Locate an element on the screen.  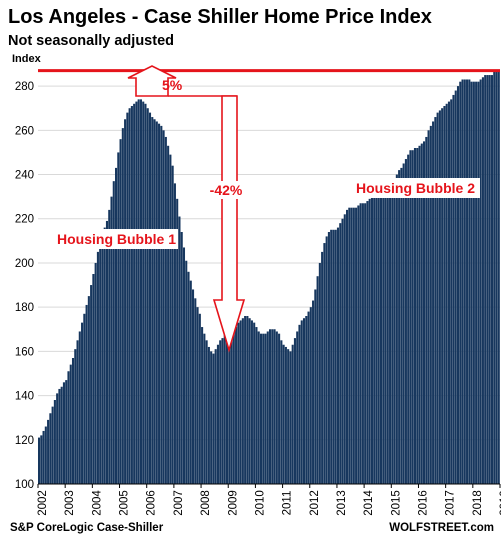
source-label: S&P CoreLogic Case-Shiller is located at coordinates (87, 528).